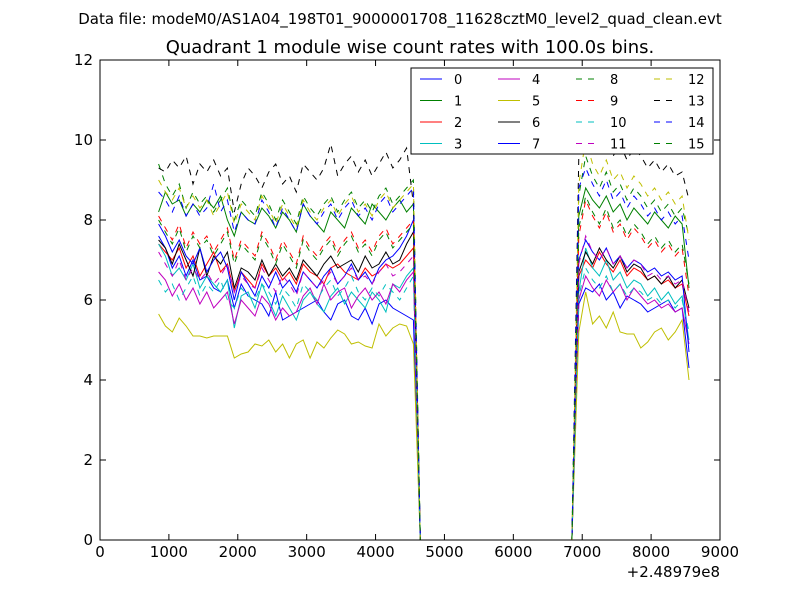  I want to click on y-tick-label: 8, so click(88, 220).